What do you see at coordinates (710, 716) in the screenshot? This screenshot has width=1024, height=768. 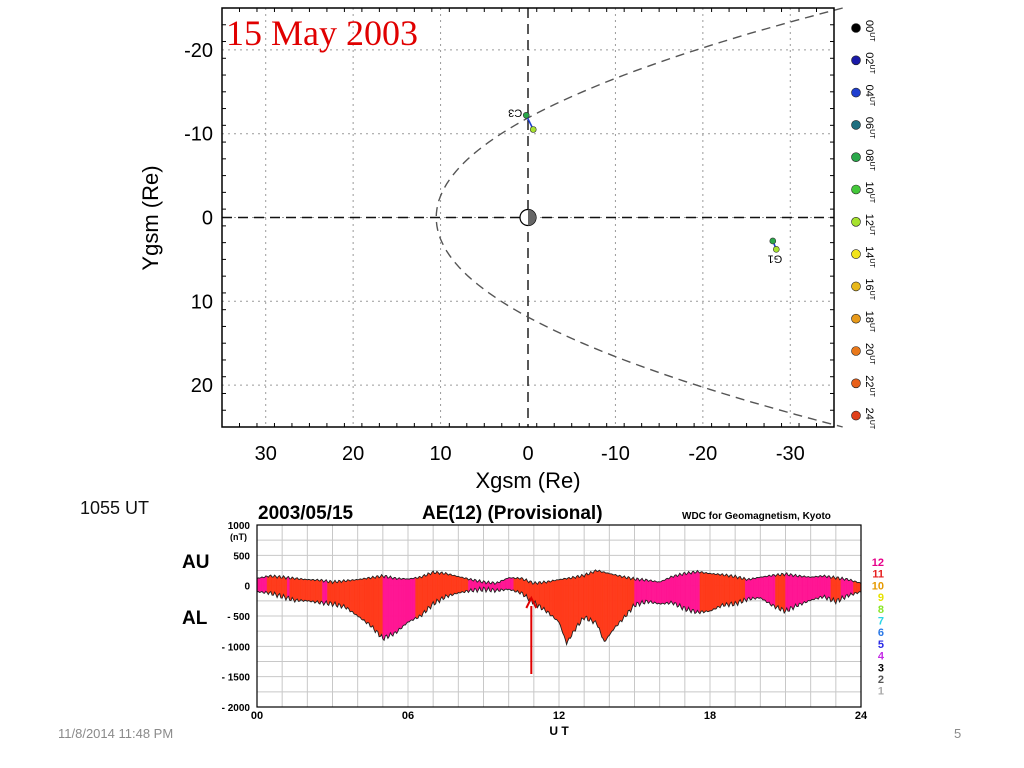 I see `ae-x-tick-label: 18` at bounding box center [710, 716].